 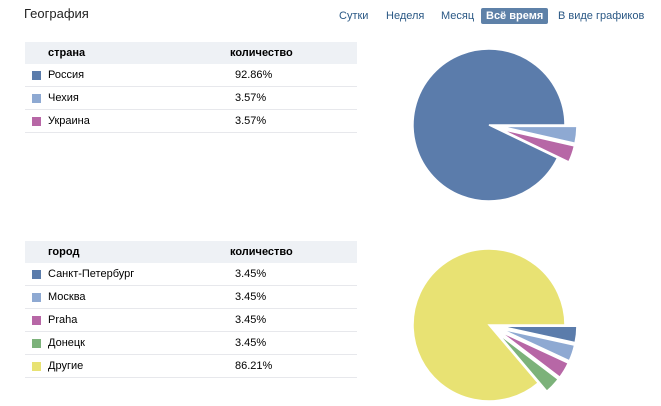 What do you see at coordinates (538, 145) in the screenshot?
I see `pie-slice-украина` at bounding box center [538, 145].